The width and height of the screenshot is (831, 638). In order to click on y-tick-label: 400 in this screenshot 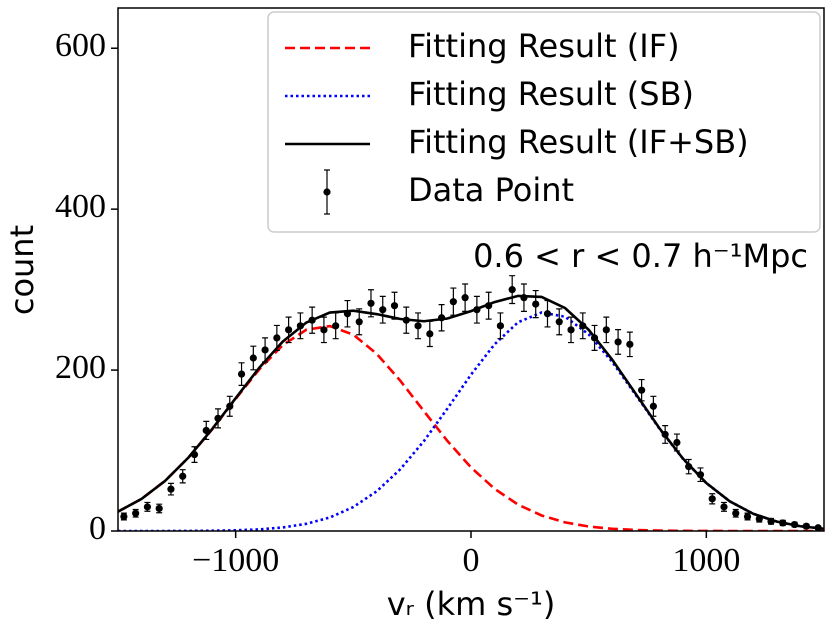, I will do `click(80, 206)`.